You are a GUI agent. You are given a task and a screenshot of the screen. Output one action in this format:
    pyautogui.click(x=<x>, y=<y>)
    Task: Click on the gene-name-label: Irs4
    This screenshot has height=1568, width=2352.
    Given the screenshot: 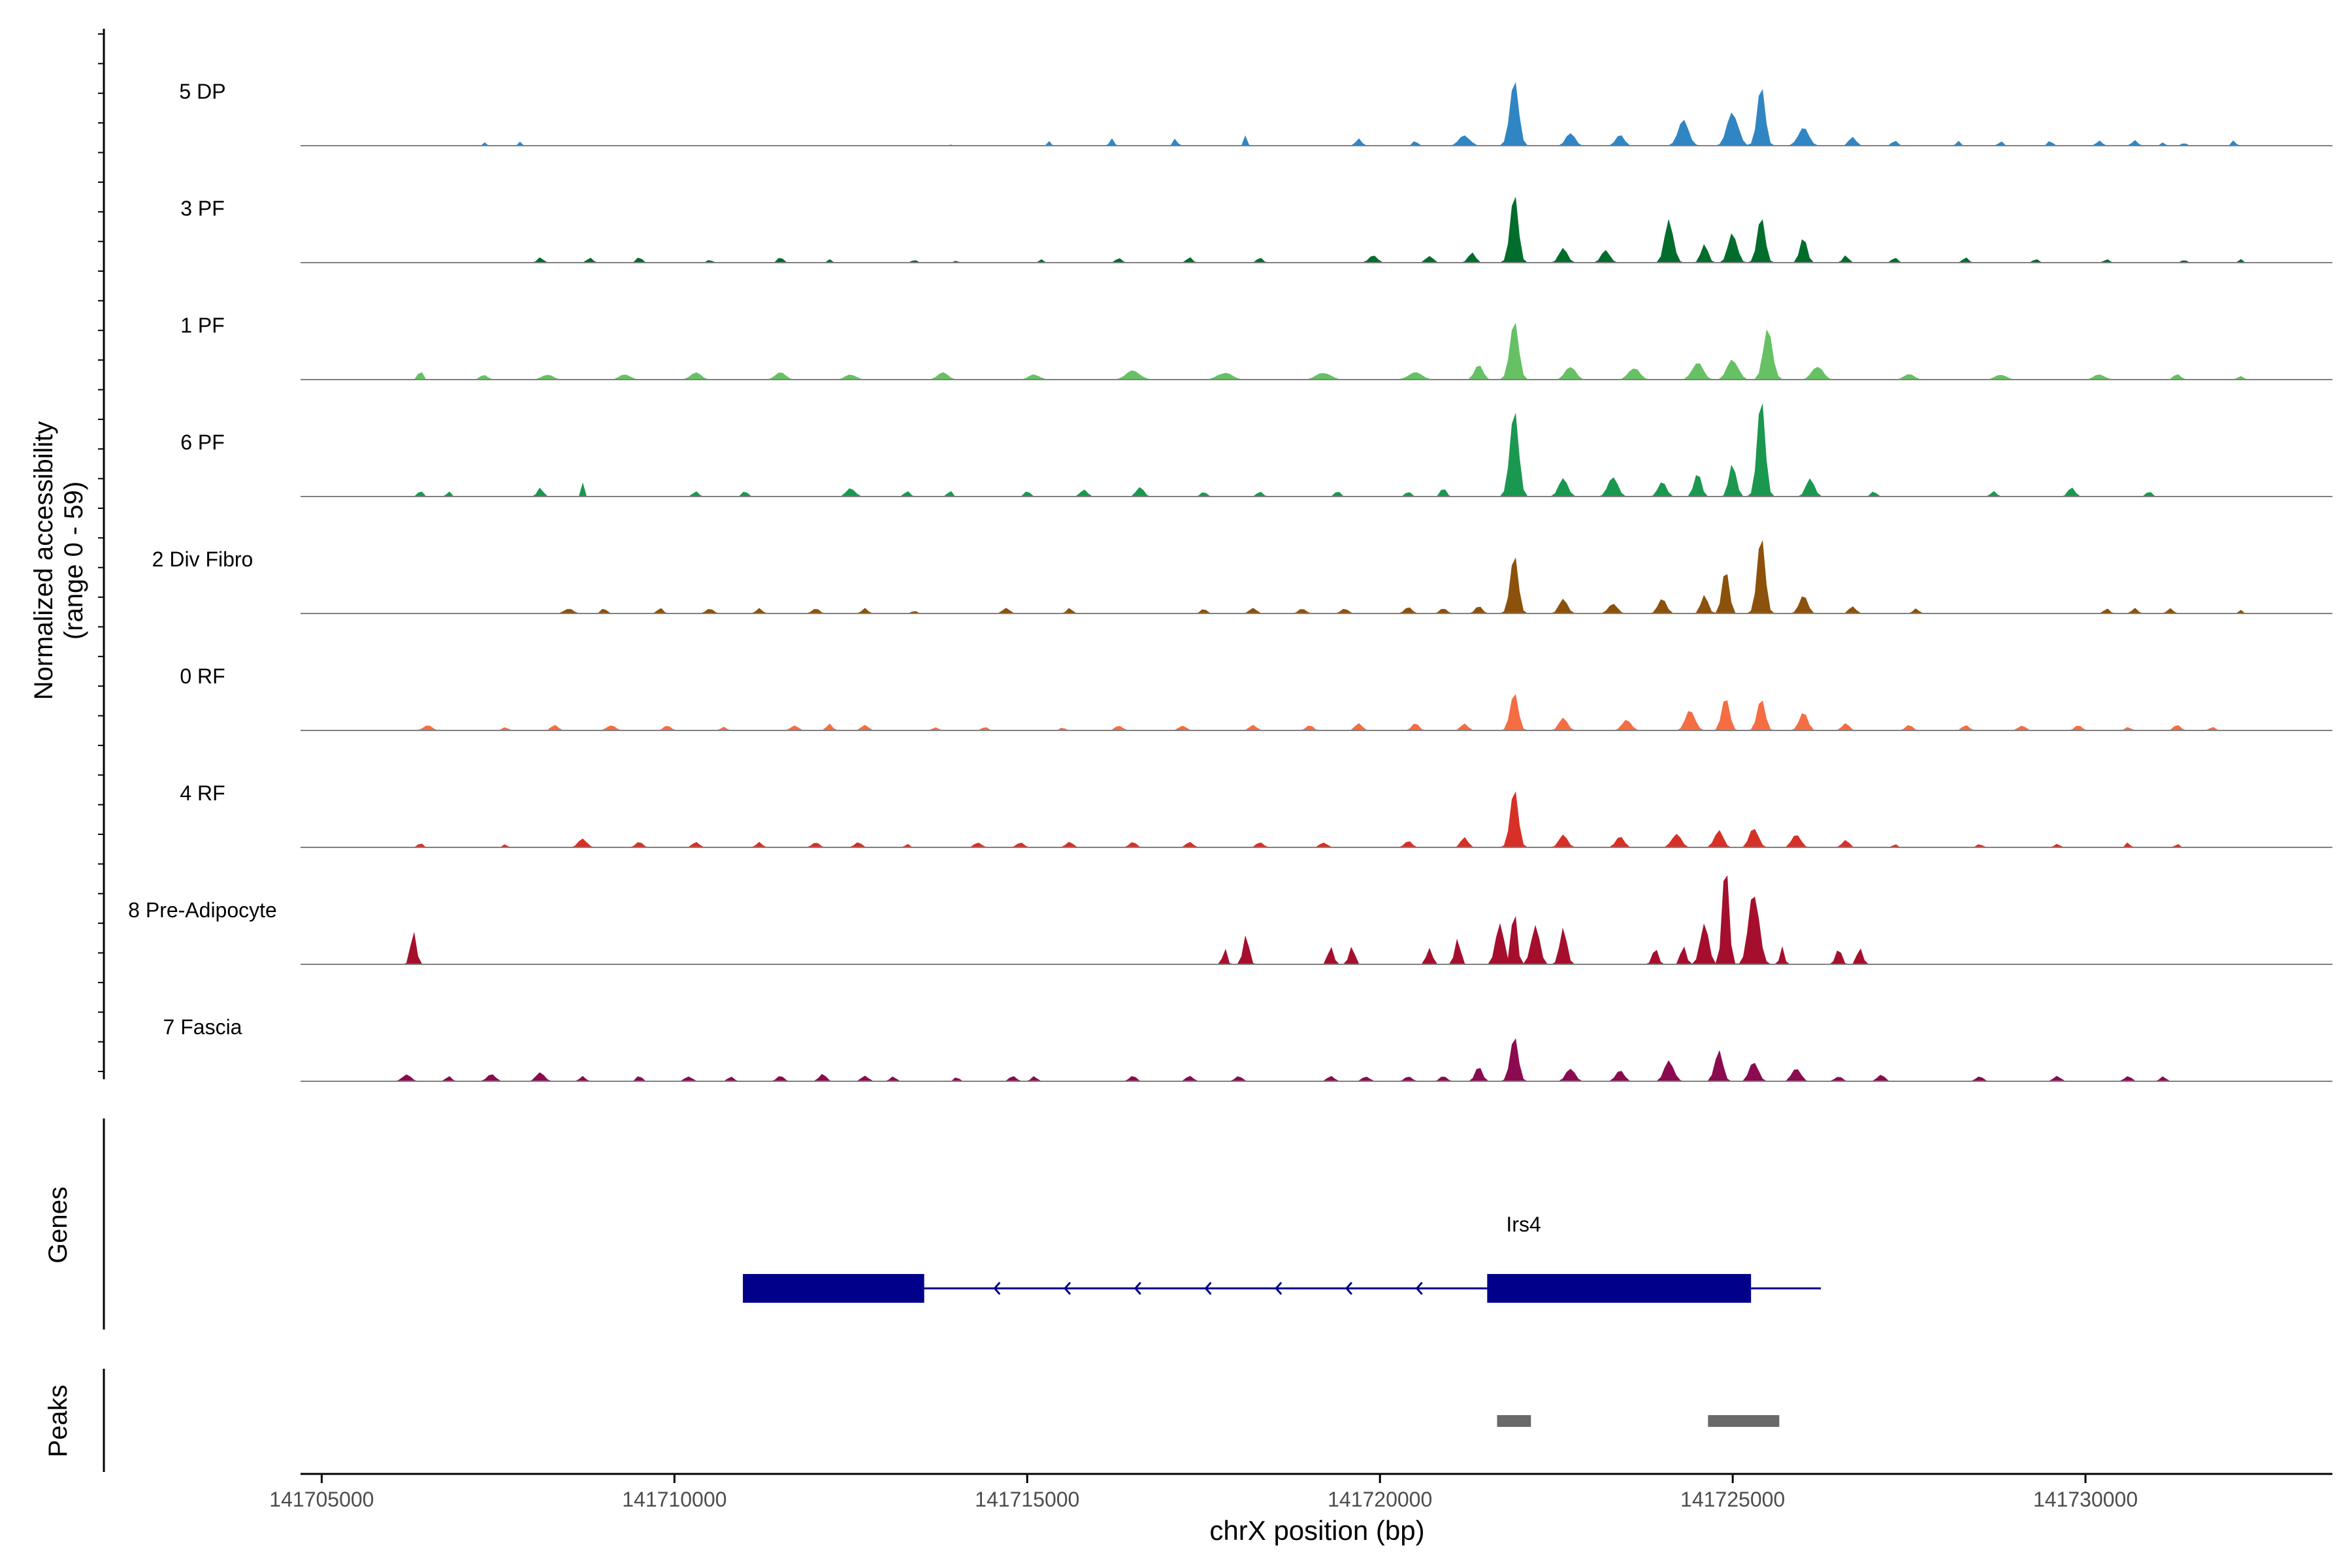 What is the action you would take?
    pyautogui.click(x=1523, y=1224)
    